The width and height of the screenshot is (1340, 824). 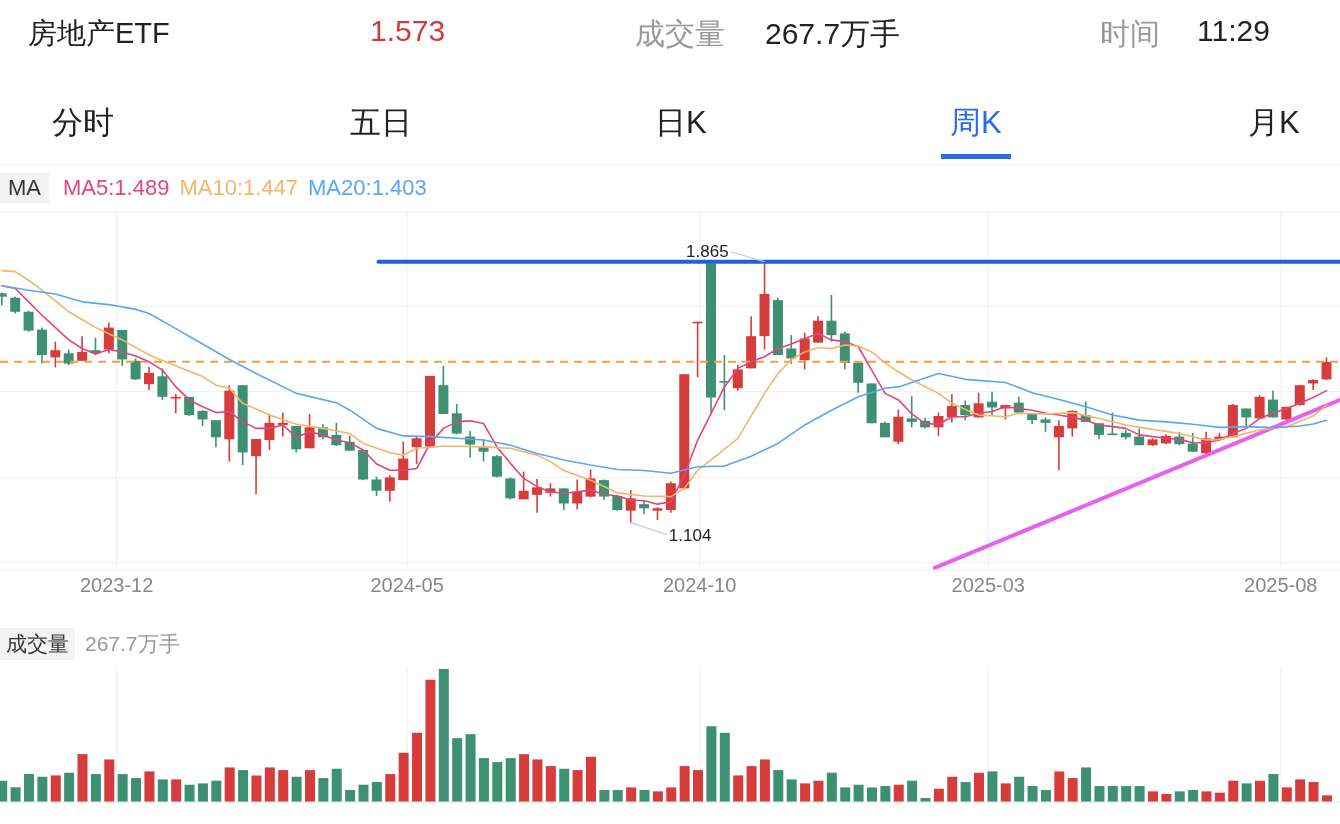 What do you see at coordinates (367, 188) in the screenshot?
I see `text: MA20:1.403` at bounding box center [367, 188].